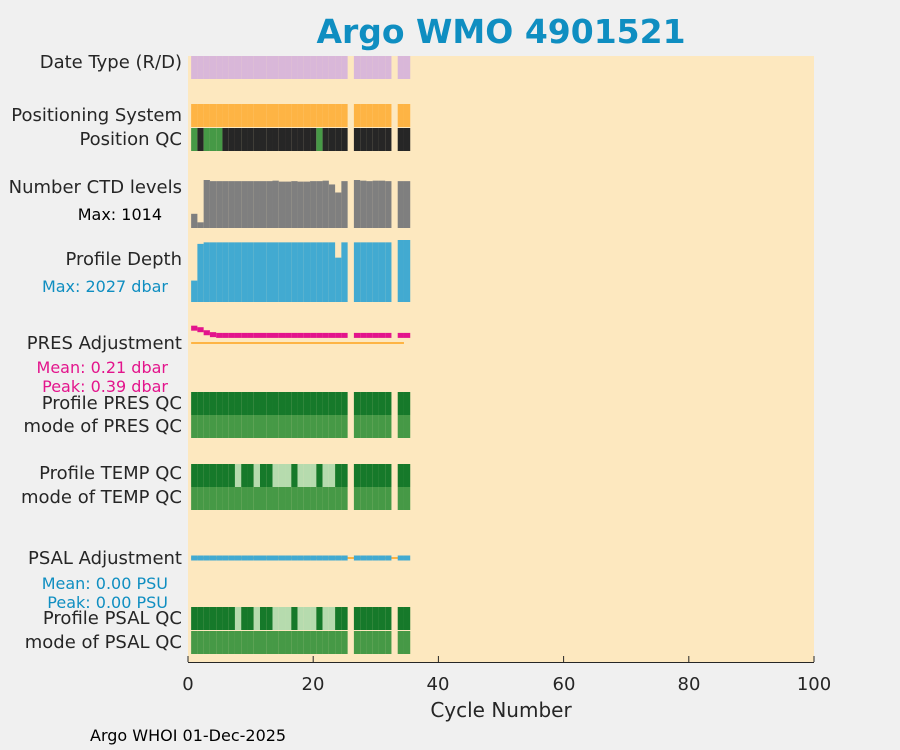 The width and height of the screenshot is (900, 750). I want to click on x-tick-label: 80, so click(689, 684).